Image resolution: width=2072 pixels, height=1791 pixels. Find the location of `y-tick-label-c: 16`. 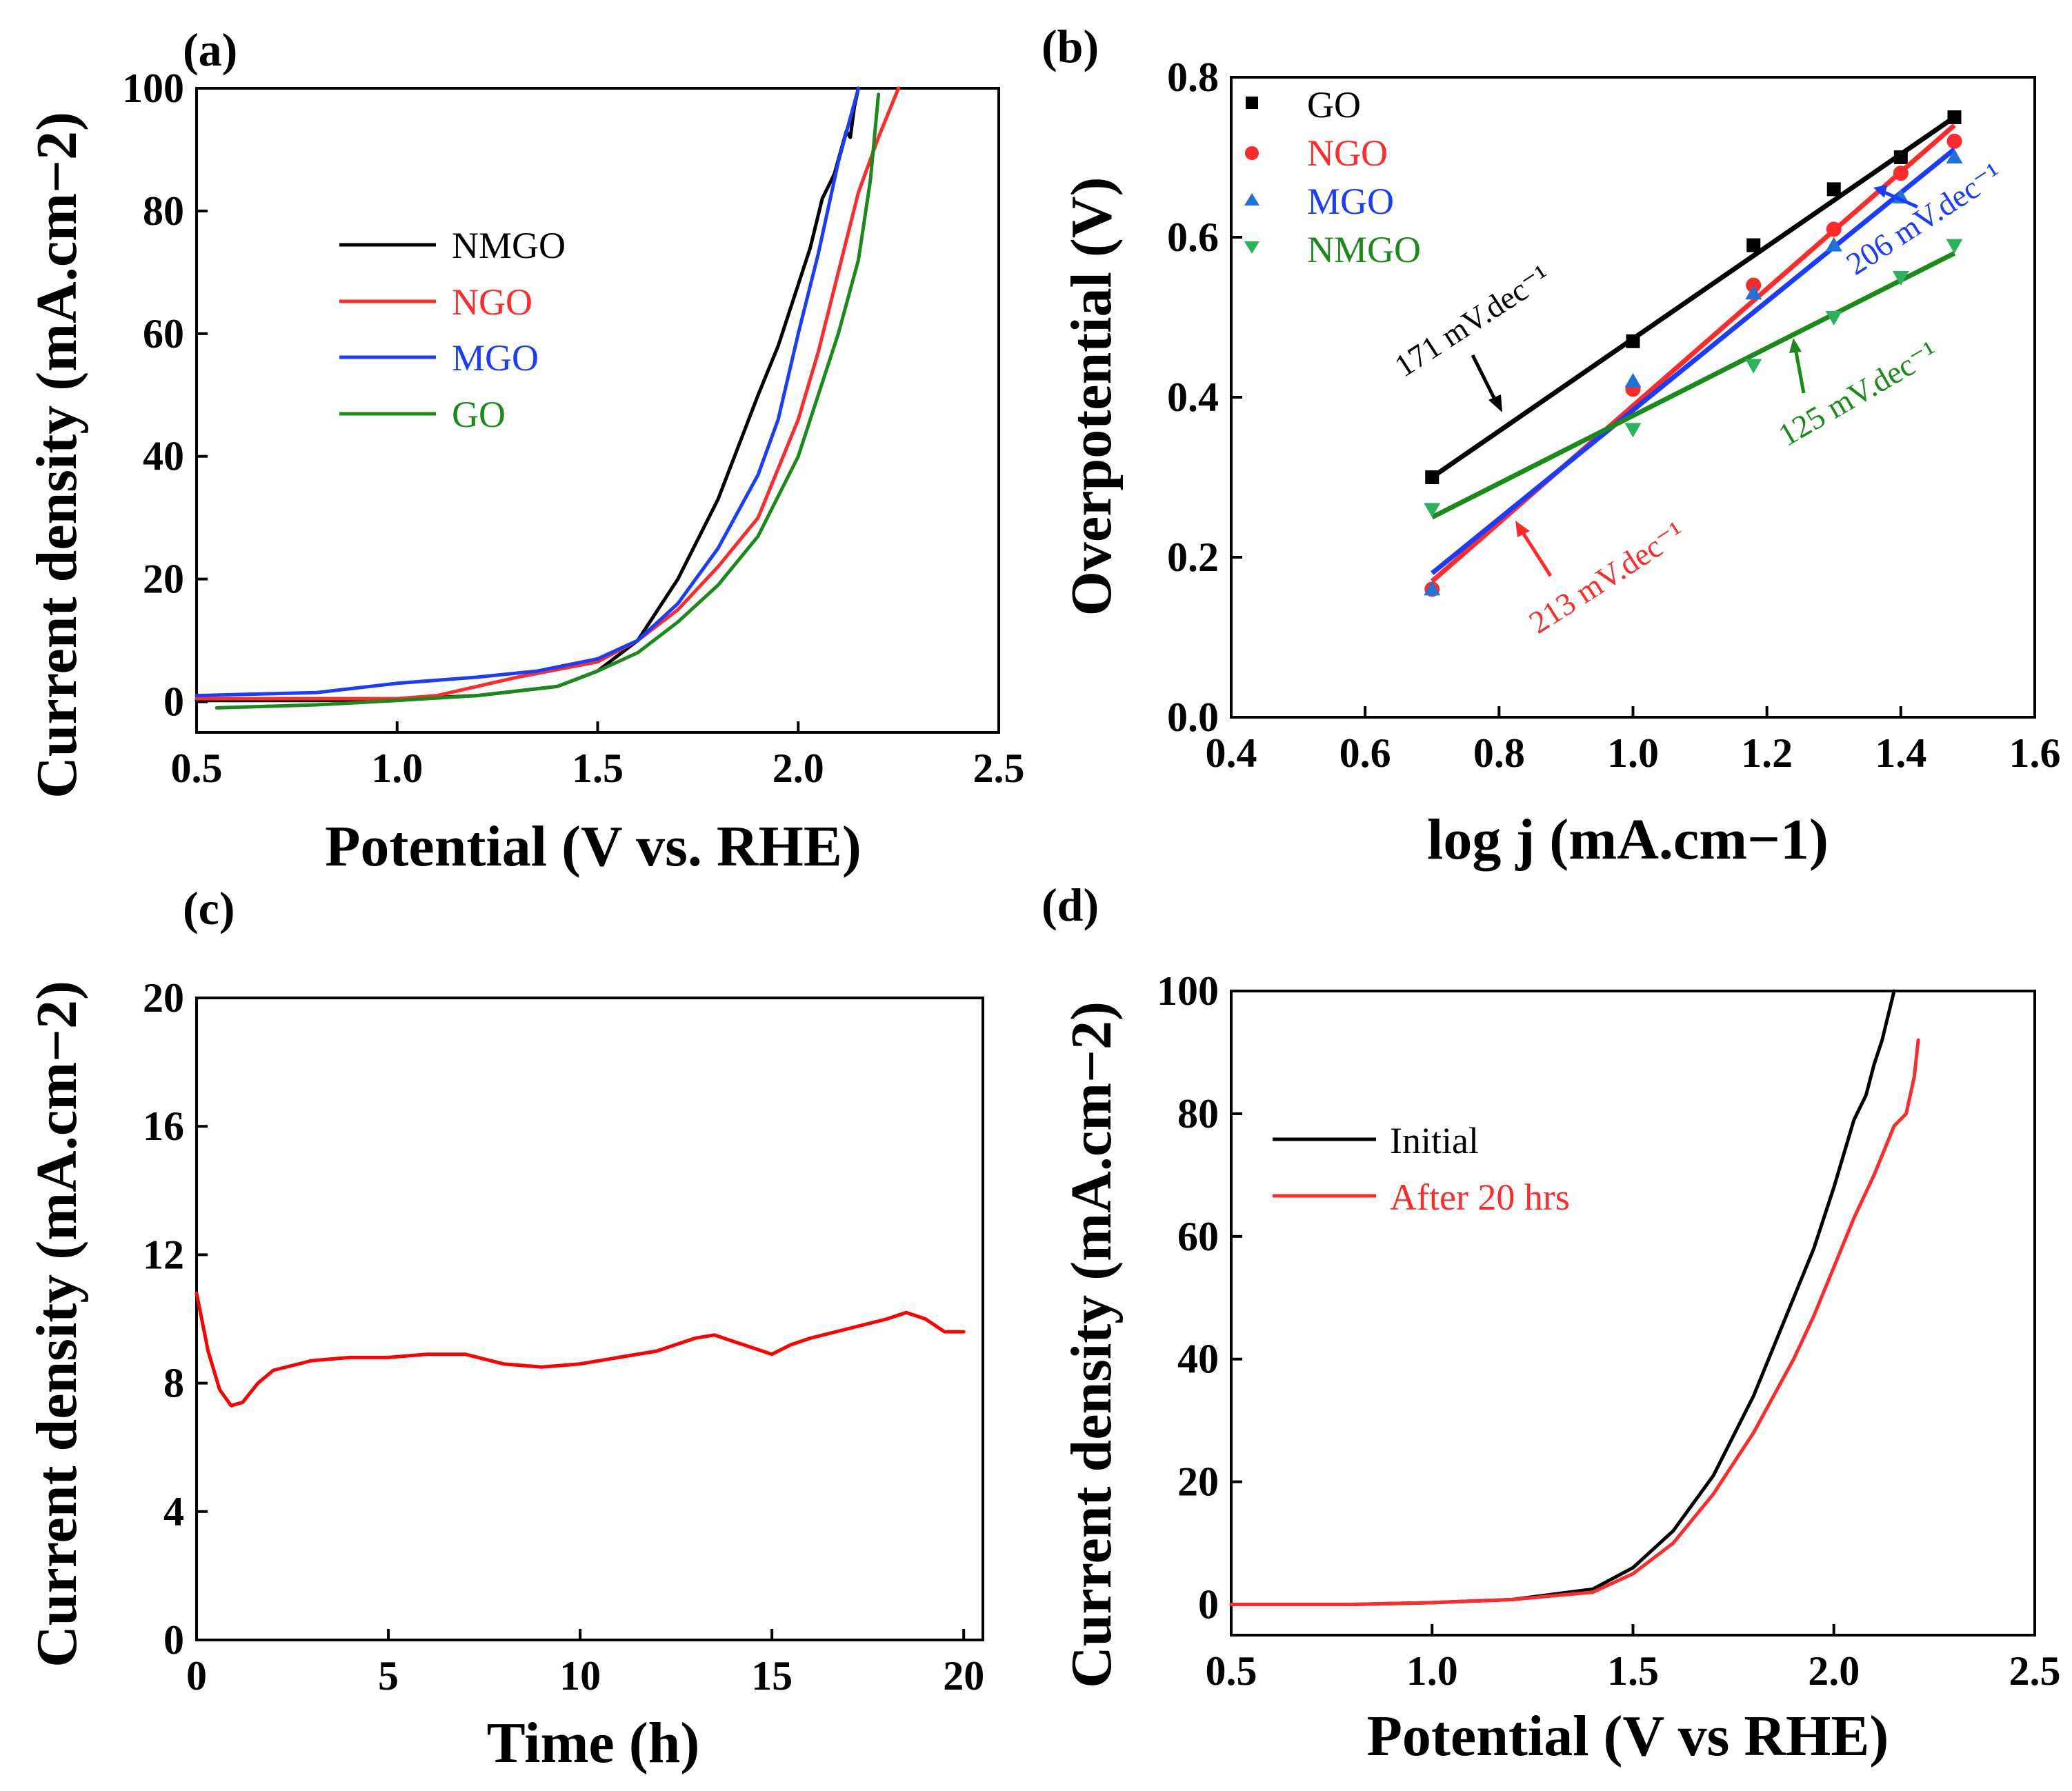

y-tick-label-c: 16 is located at coordinates (164, 1126).